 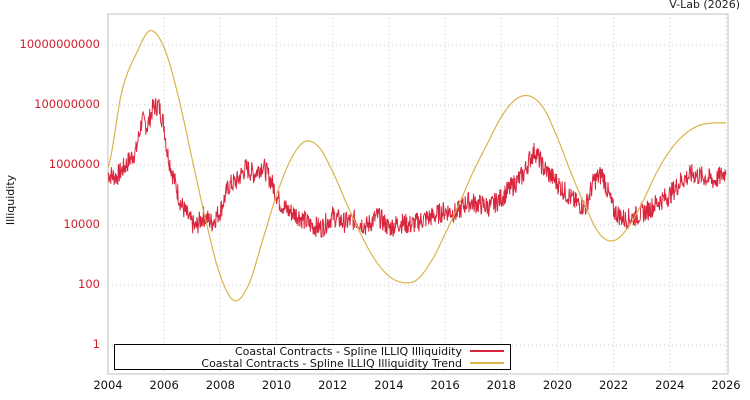 What do you see at coordinates (164, 385) in the screenshot?
I see `x-tick-label: 2006` at bounding box center [164, 385].